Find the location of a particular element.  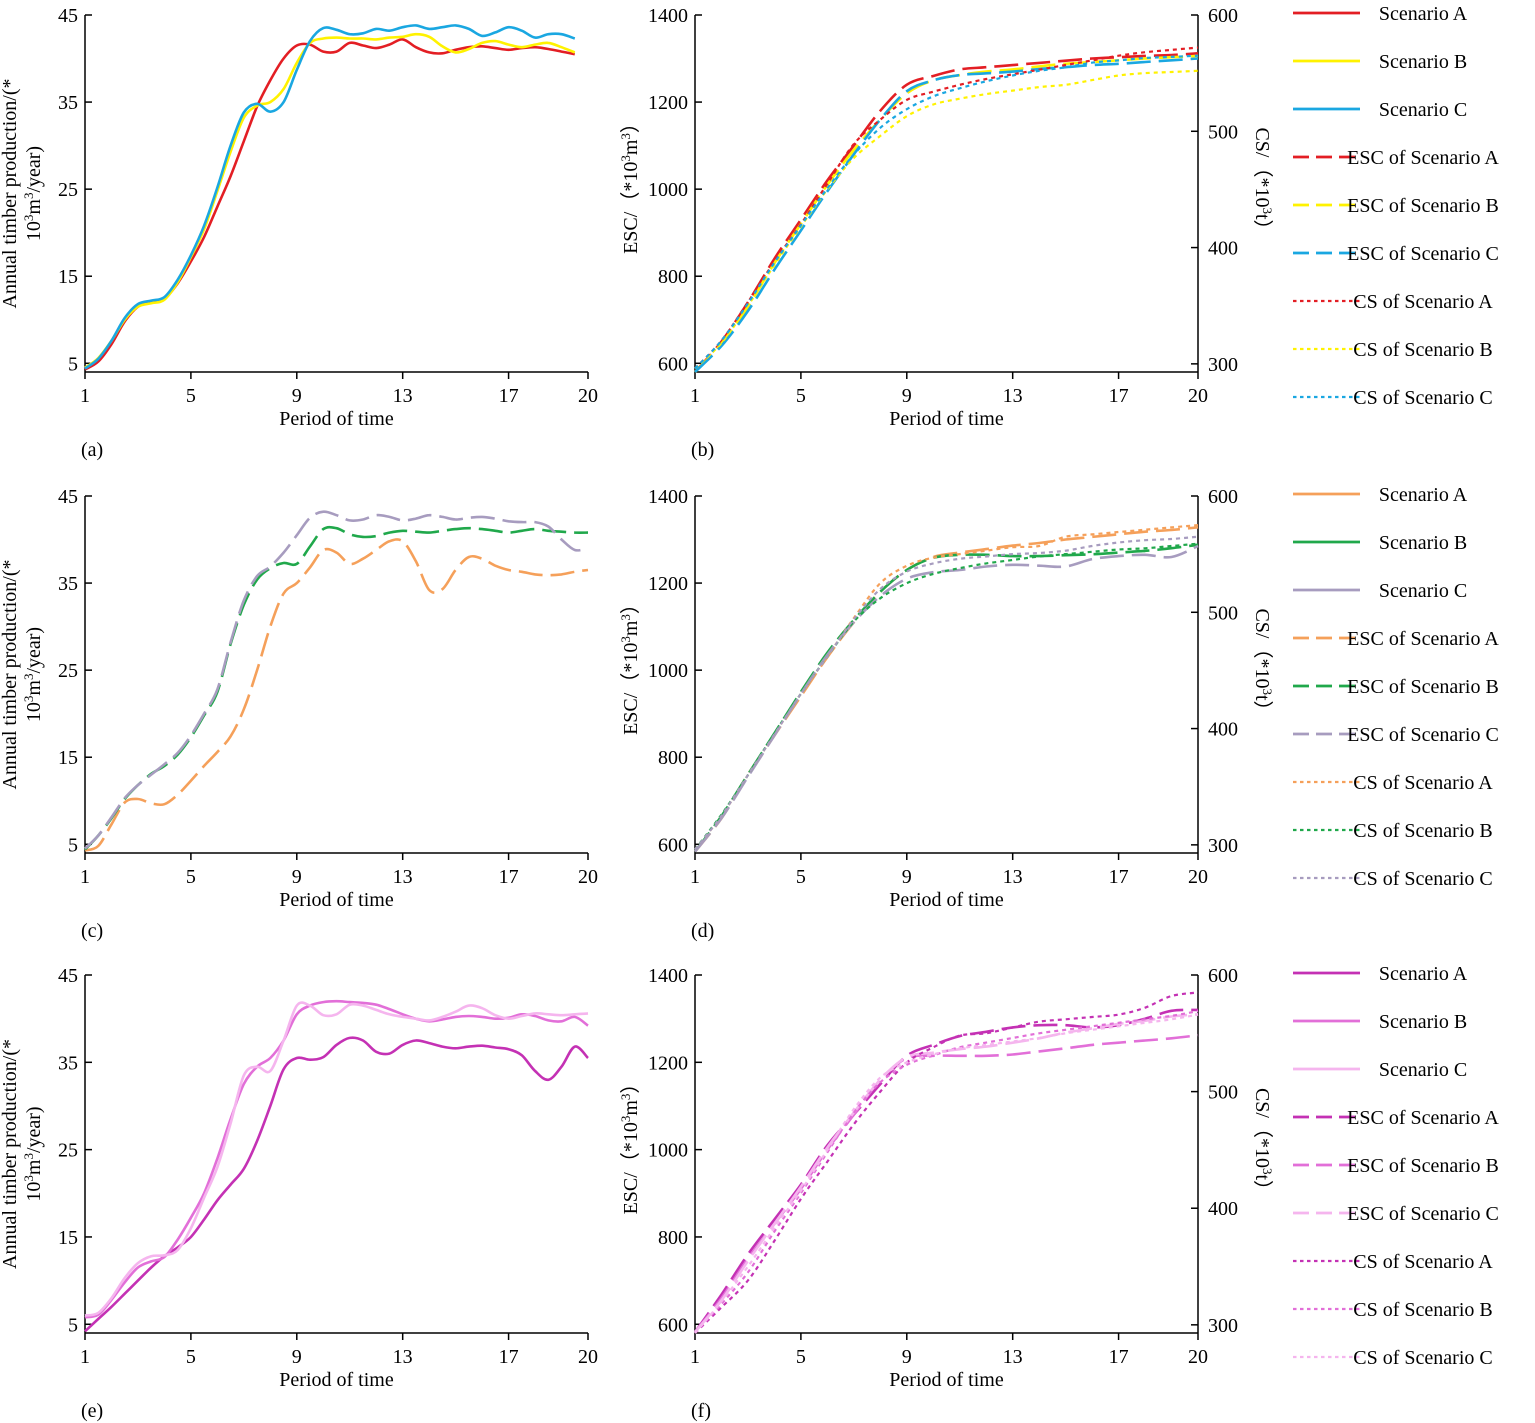

y-right-tick-label: 300 is located at coordinates (1223, 1326).